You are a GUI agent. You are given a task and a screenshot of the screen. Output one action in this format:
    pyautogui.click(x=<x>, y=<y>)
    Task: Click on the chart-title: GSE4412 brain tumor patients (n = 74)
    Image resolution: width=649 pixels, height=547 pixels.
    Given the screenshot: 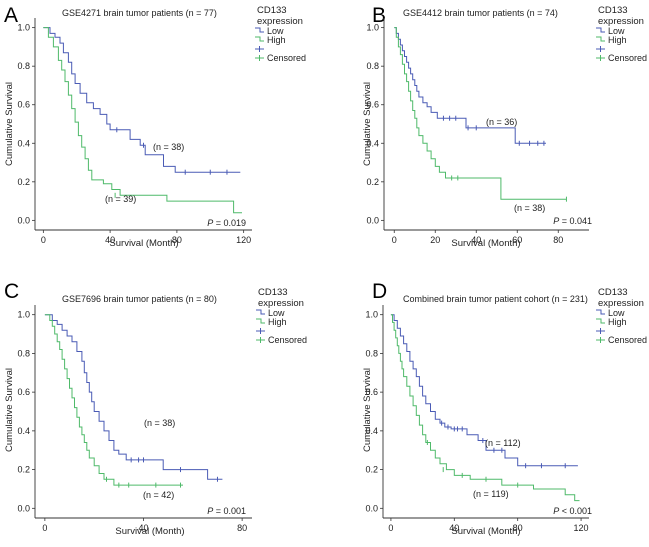 What is the action you would take?
    pyautogui.click(x=480, y=13)
    